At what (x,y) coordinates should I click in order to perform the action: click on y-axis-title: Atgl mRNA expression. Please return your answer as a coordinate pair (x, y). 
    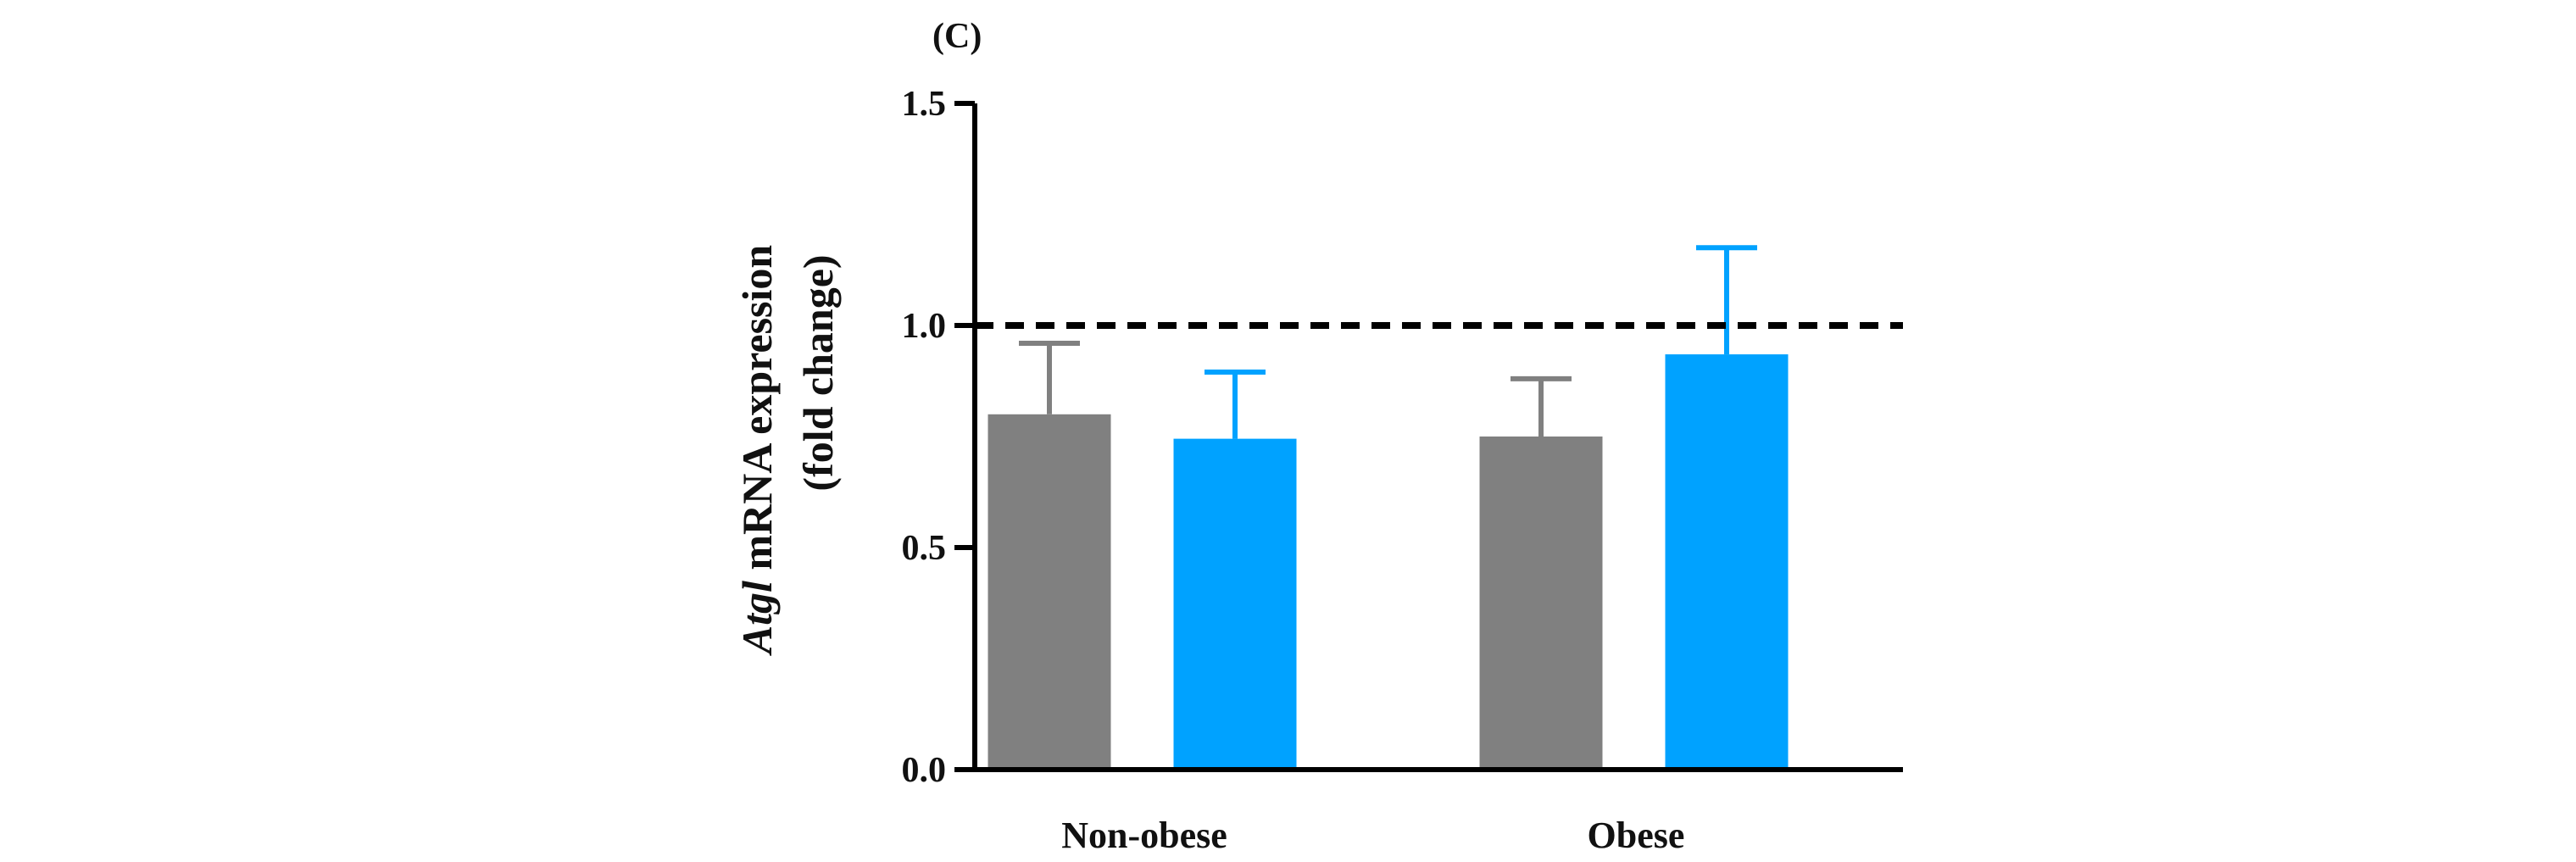
    Looking at the image, I should click on (757, 451).